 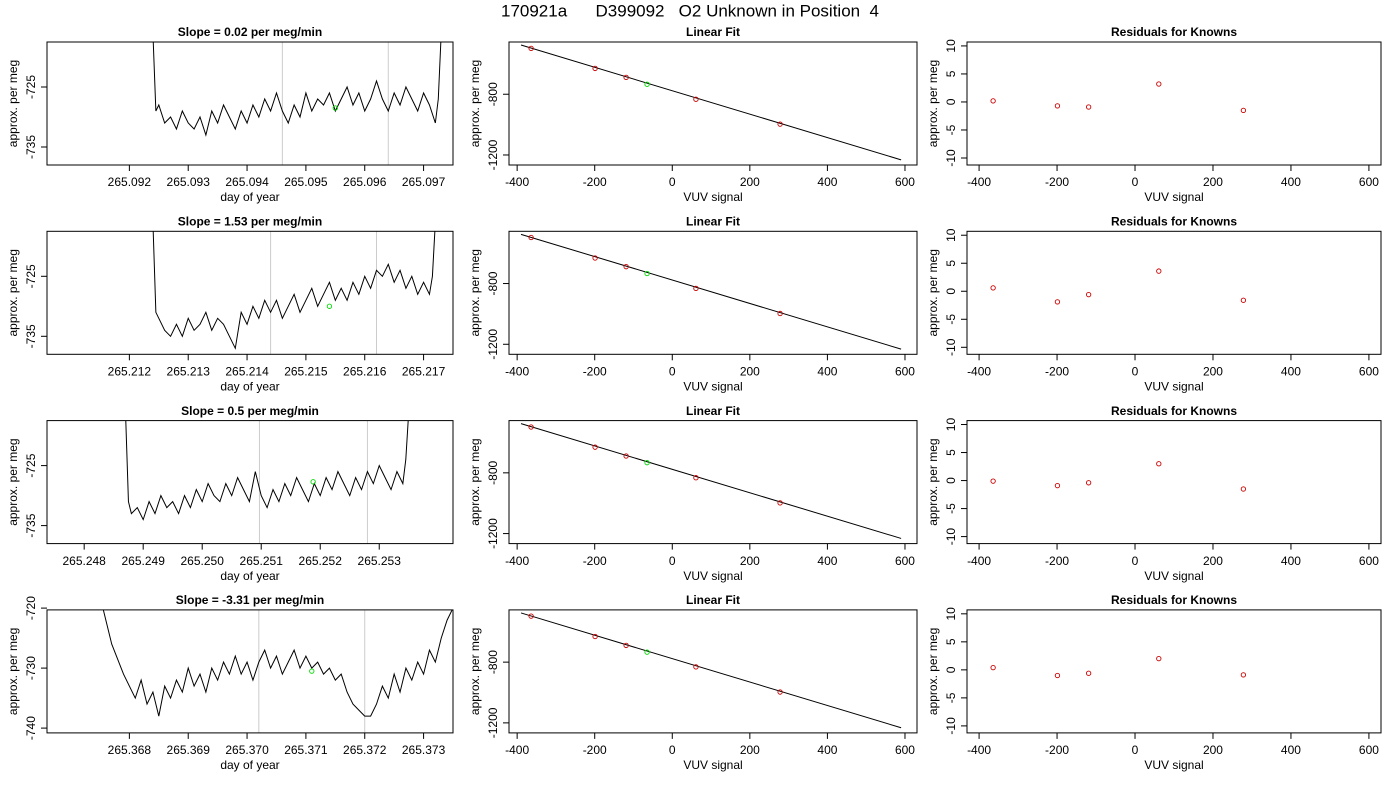 I want to click on x-tick-label: 265.094, so click(x=247, y=182).